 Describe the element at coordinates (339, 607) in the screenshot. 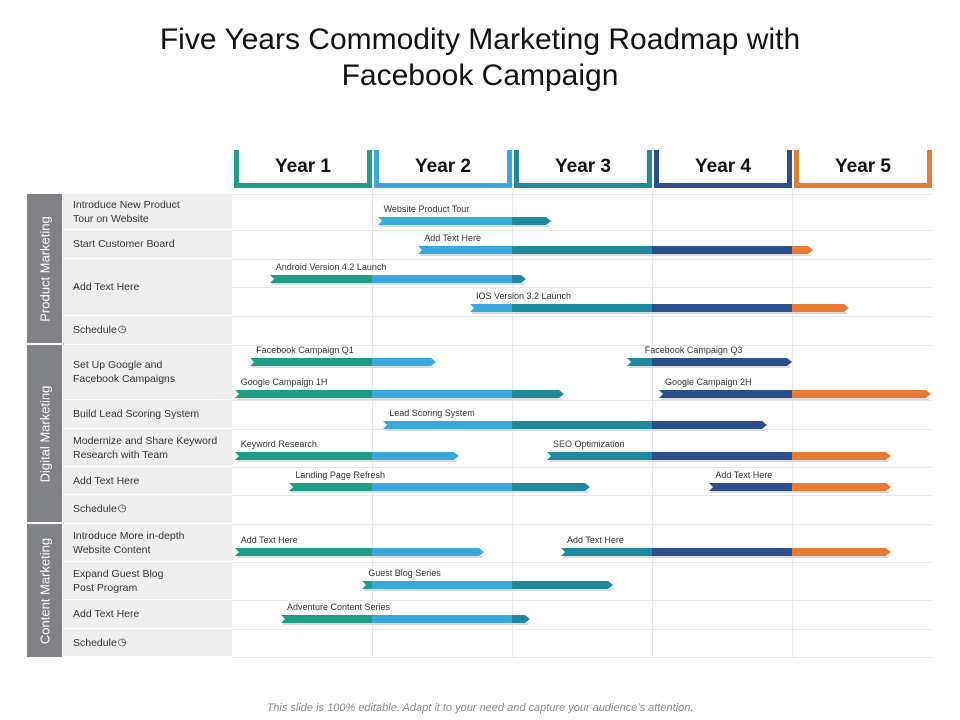

I see `task-label: Adventure Content Series` at that location.